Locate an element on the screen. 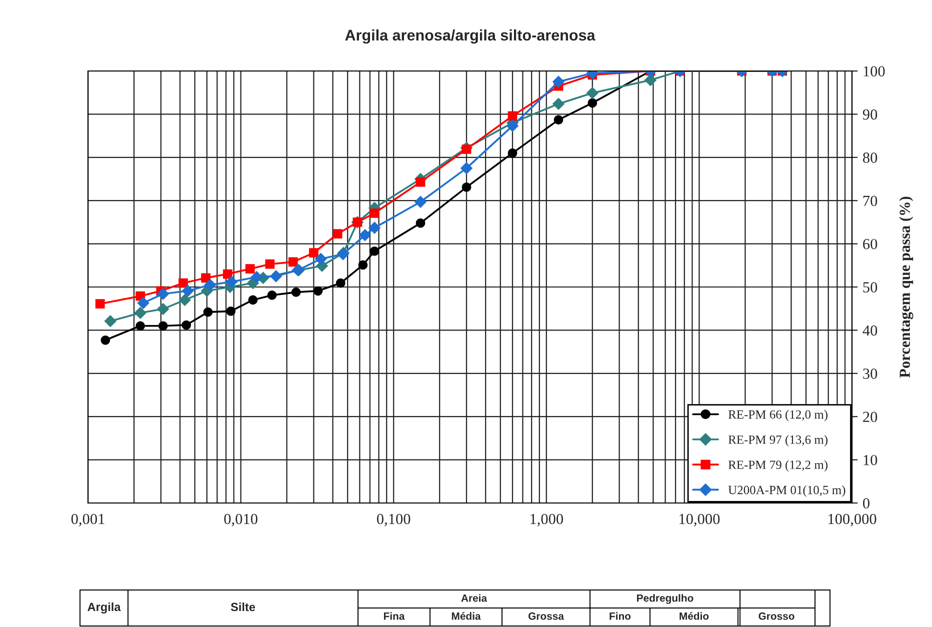 This screenshot has width=932, height=627. y-tick-label: 30 is located at coordinates (870, 373).